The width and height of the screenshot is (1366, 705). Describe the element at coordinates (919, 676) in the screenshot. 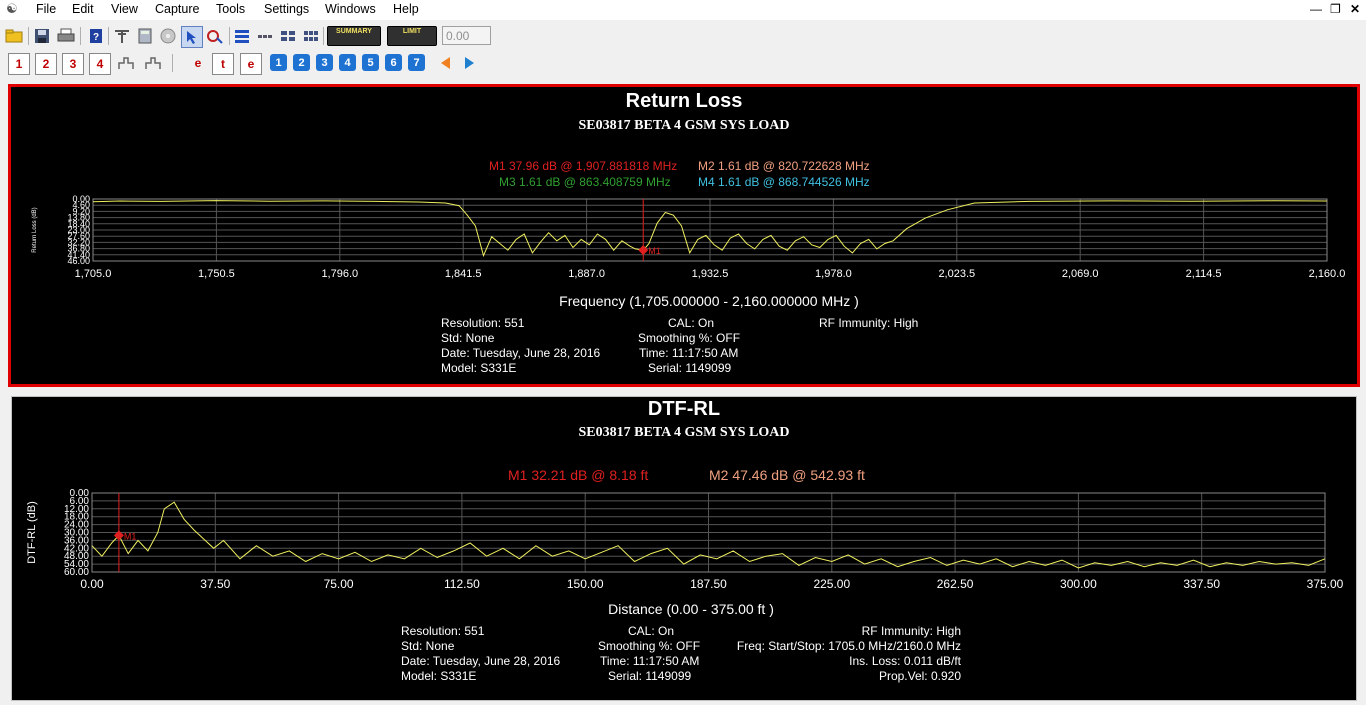

I see `info-prop-vel: Prop.Vel: 0.920` at that location.